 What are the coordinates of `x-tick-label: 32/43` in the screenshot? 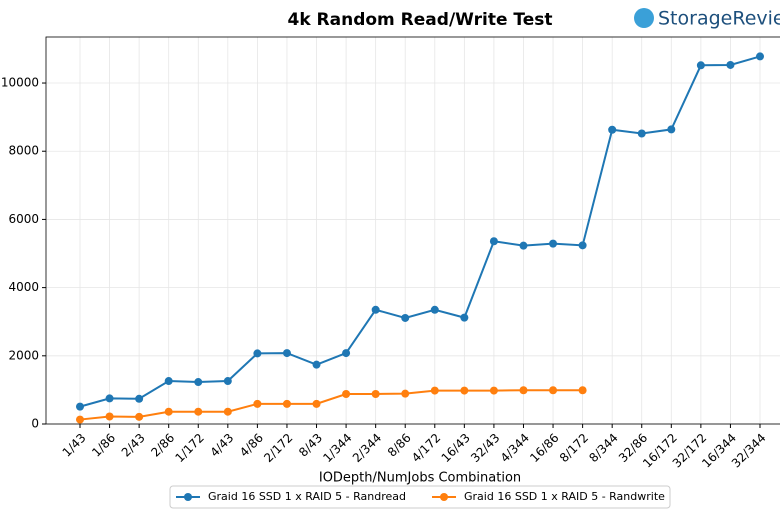 It's located at (485, 448).